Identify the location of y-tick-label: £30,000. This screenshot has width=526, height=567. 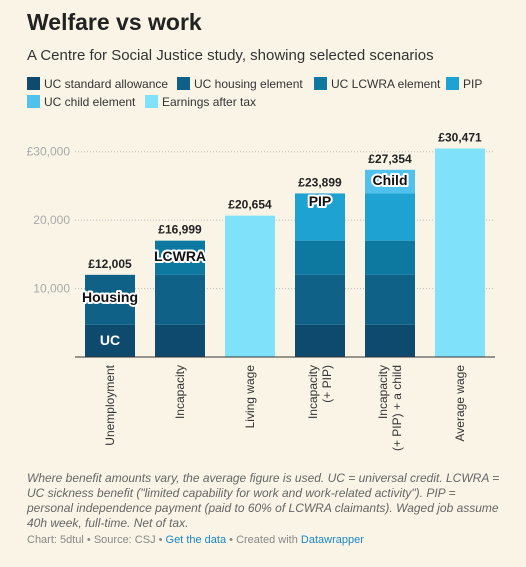
(49, 152).